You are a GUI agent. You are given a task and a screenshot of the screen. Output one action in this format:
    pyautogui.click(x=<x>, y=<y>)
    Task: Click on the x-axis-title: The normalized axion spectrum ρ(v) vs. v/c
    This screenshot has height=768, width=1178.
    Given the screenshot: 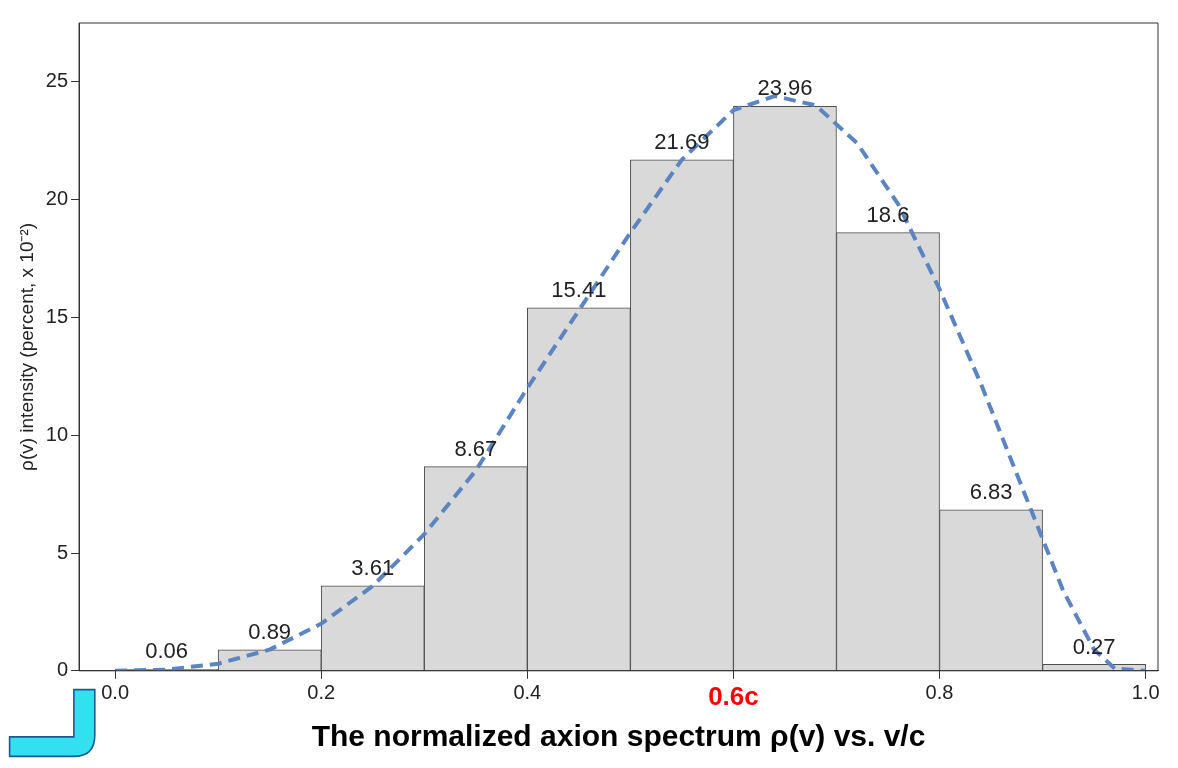 What is the action you would take?
    pyautogui.click(x=618, y=736)
    